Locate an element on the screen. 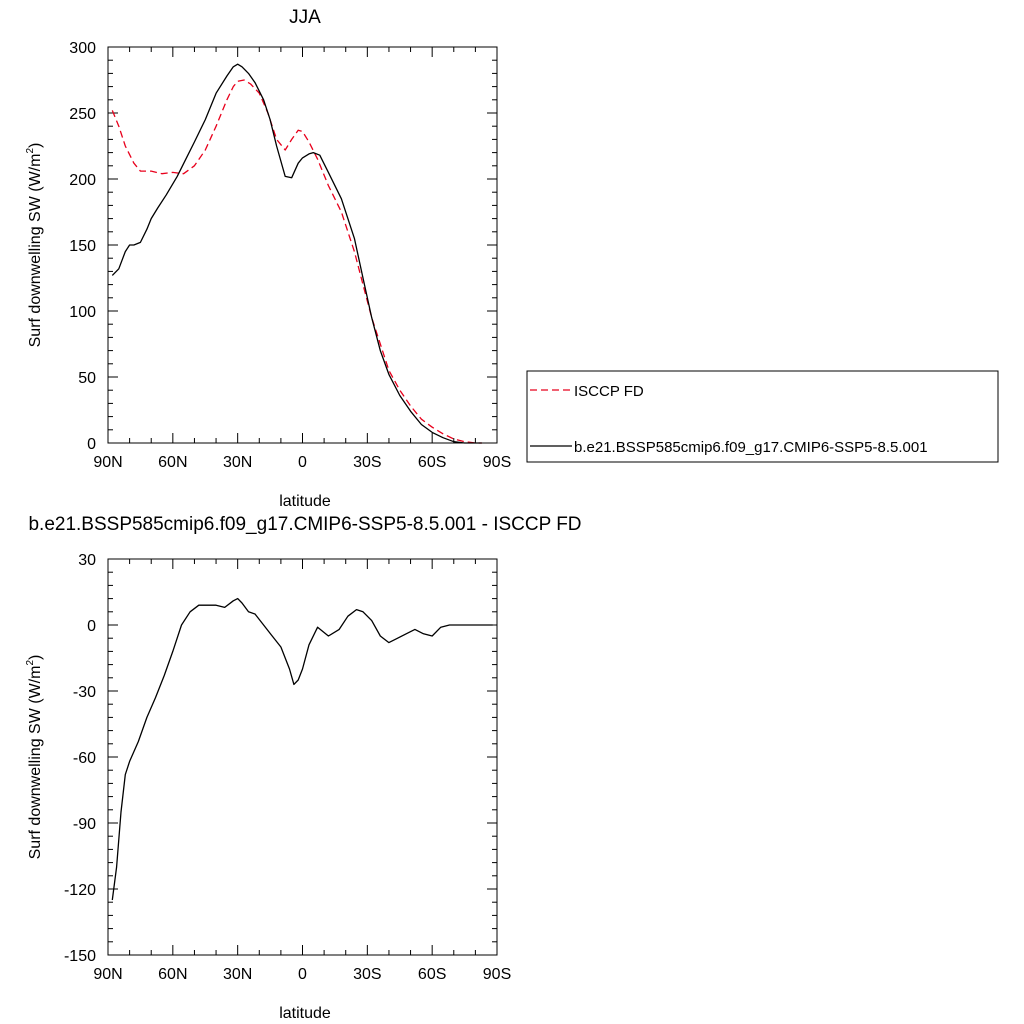 Image resolution: width=1024 pixels, height=1024 pixels. y-tick-label: -120 is located at coordinates (80, 890).